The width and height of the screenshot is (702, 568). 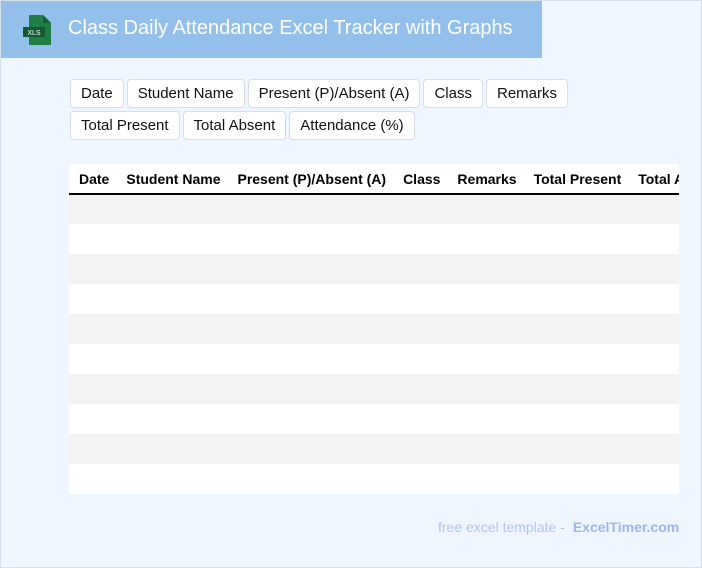 I want to click on footer-brand-link: ExcelTimer.com, so click(x=626, y=527).